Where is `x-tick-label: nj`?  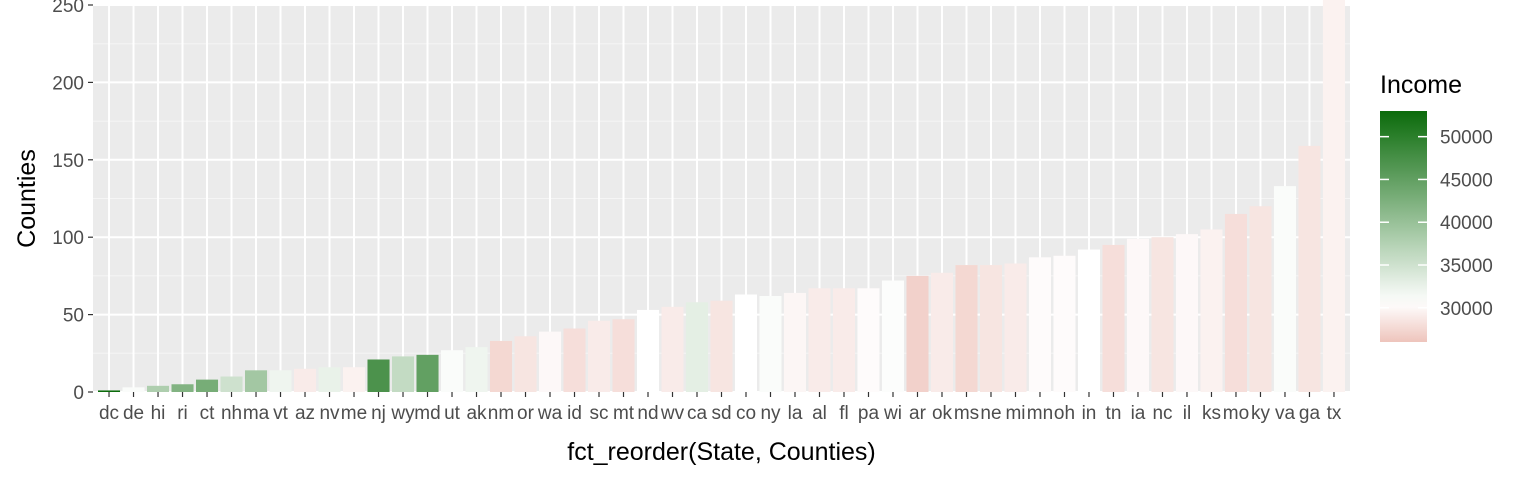
x-tick-label: nj is located at coordinates (378, 413).